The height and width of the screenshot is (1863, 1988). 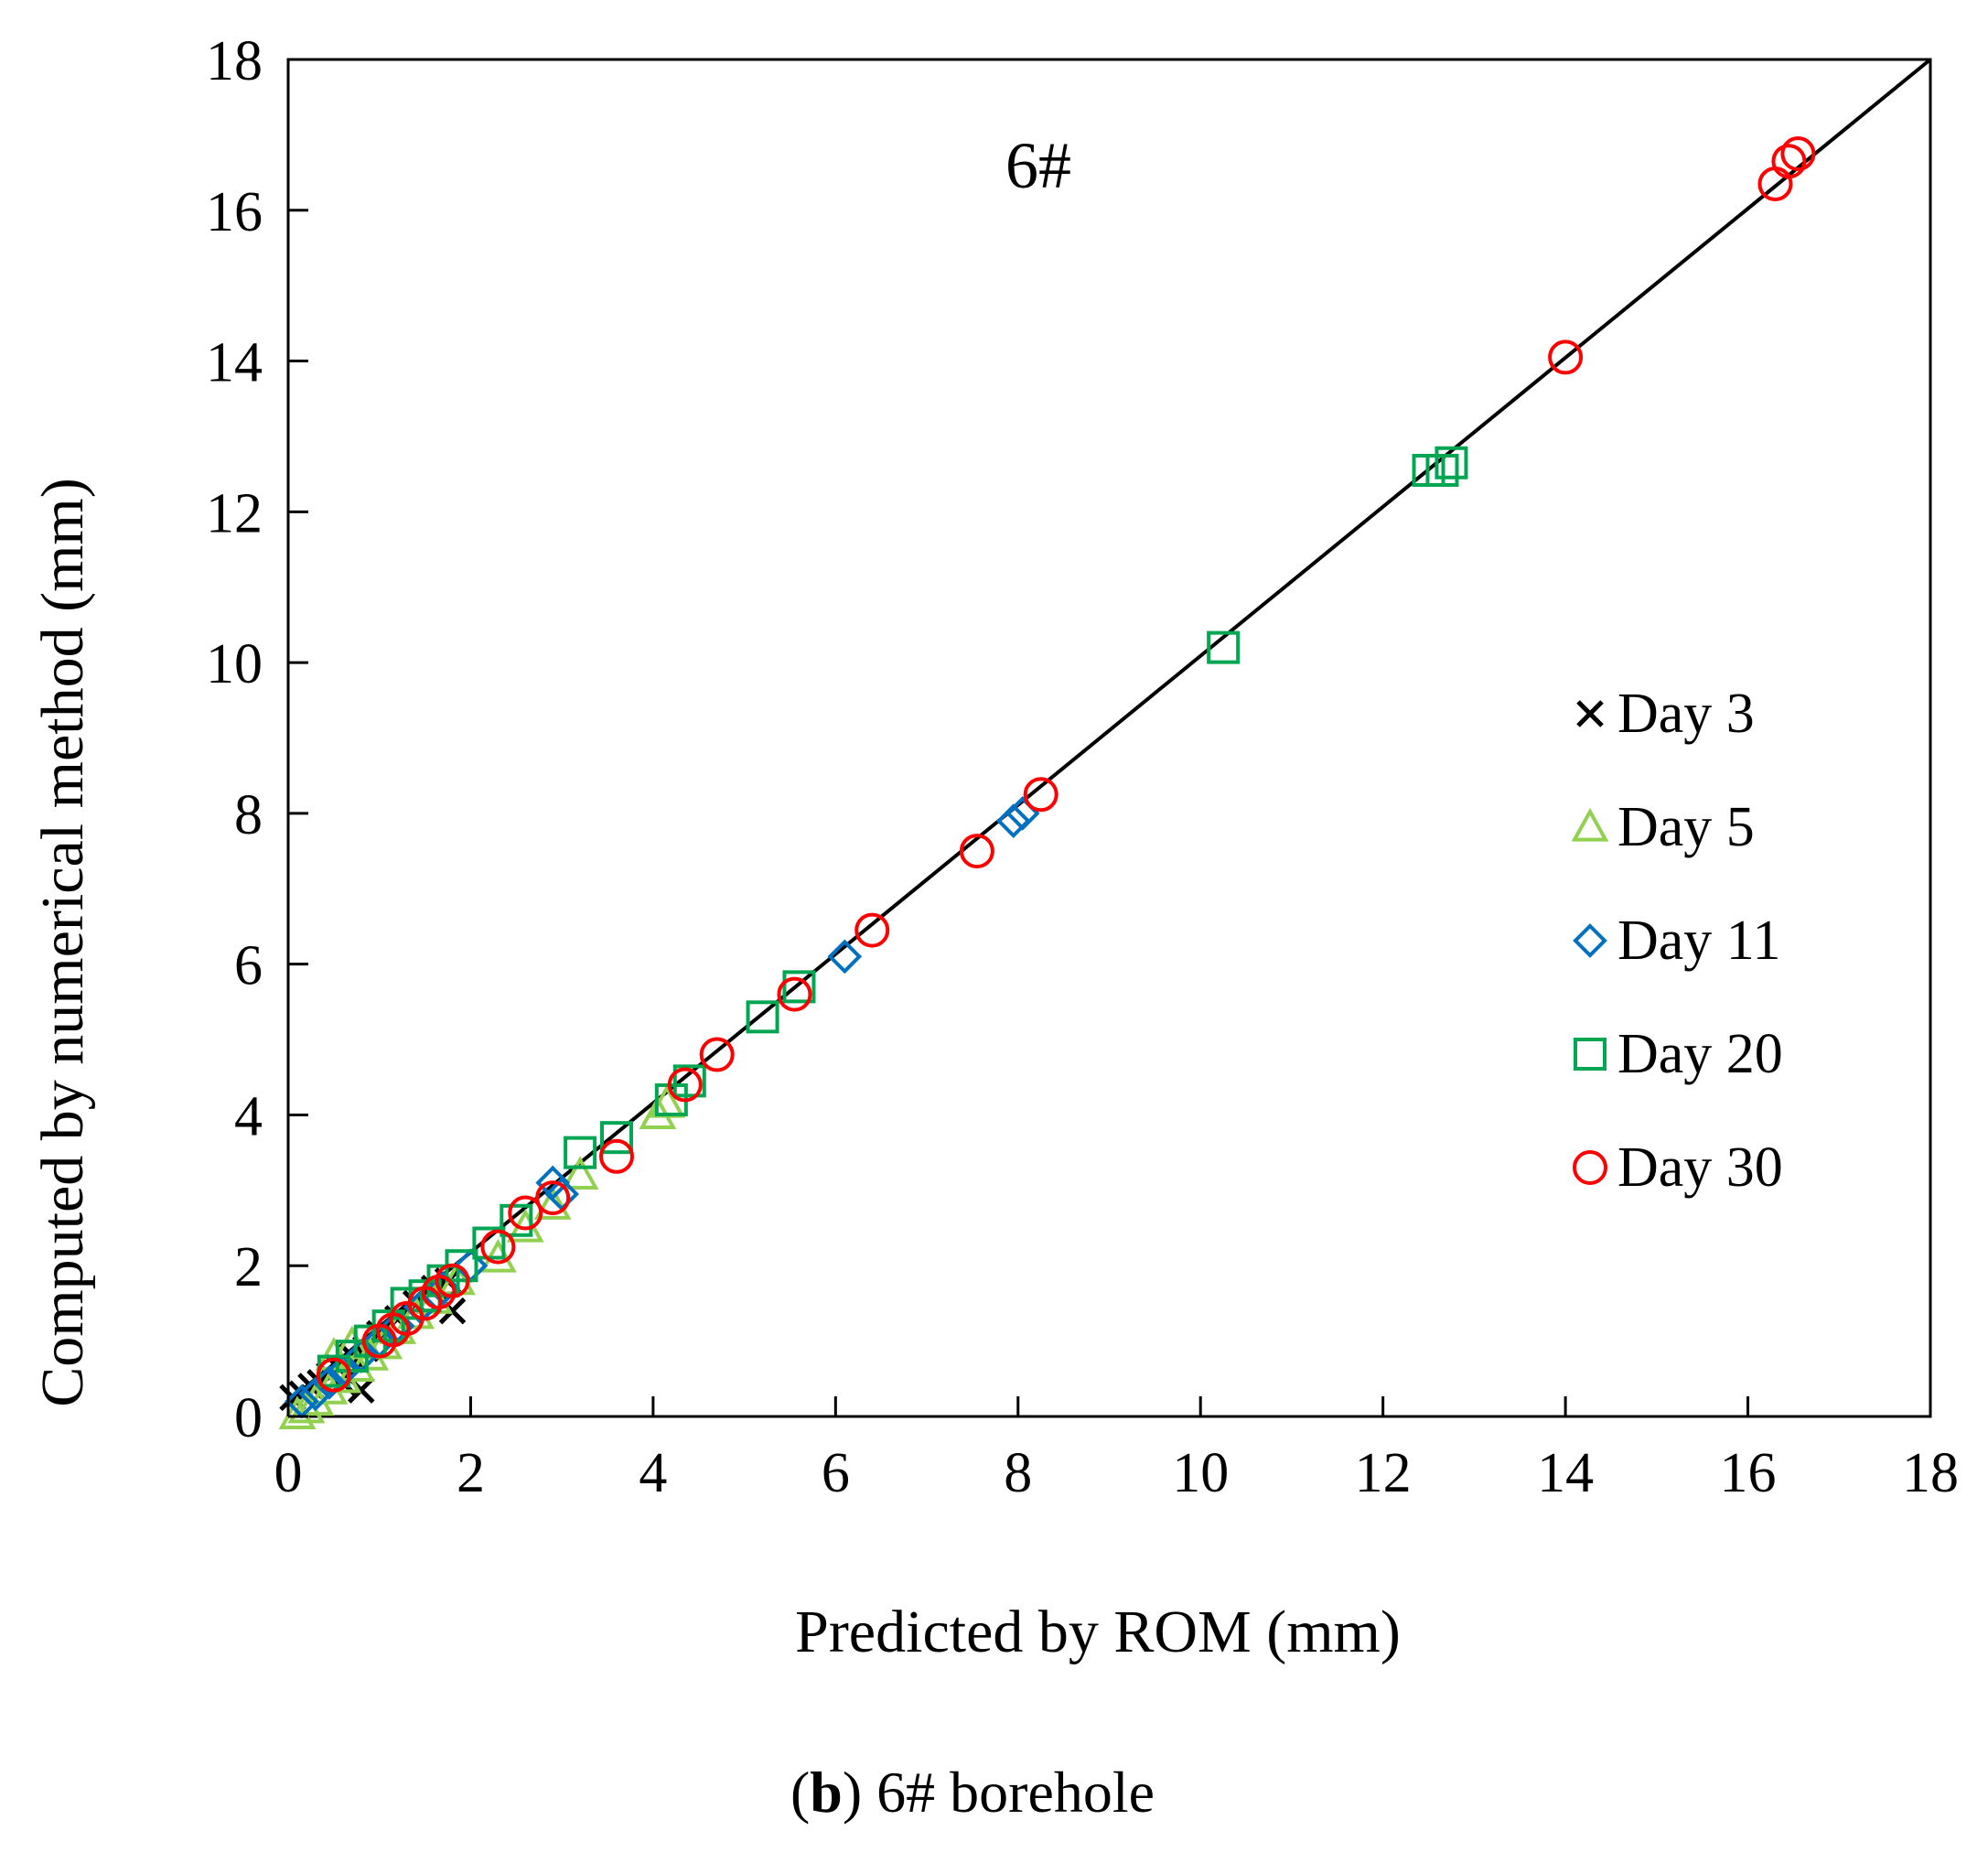 What do you see at coordinates (1700, 1054) in the screenshot?
I see `legend-label: Day 20` at bounding box center [1700, 1054].